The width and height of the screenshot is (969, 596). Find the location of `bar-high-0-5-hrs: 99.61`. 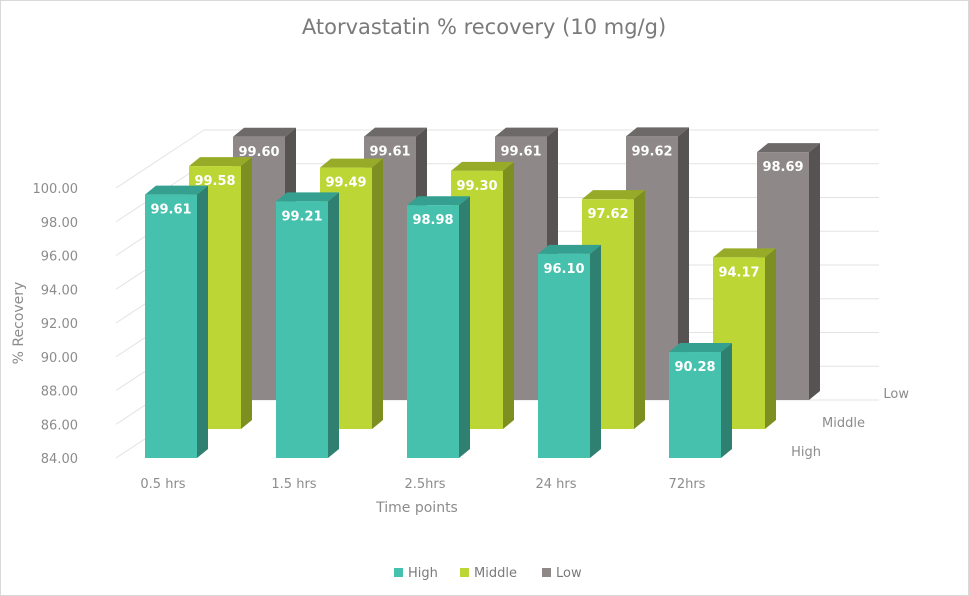

bar-high-0-5-hrs: 99.61 is located at coordinates (176, 322).